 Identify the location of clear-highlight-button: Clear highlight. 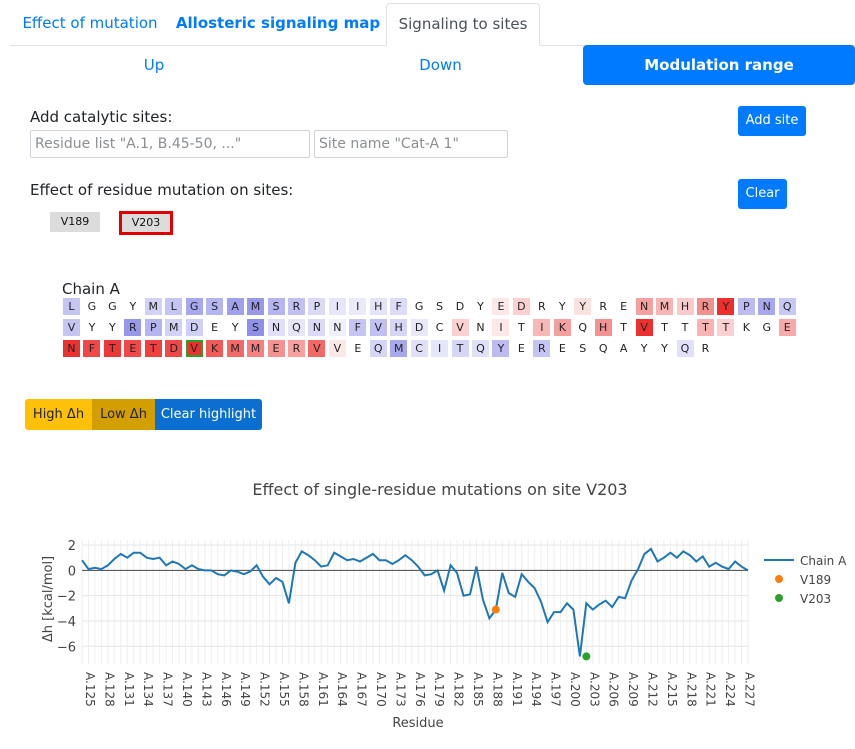
(208, 414).